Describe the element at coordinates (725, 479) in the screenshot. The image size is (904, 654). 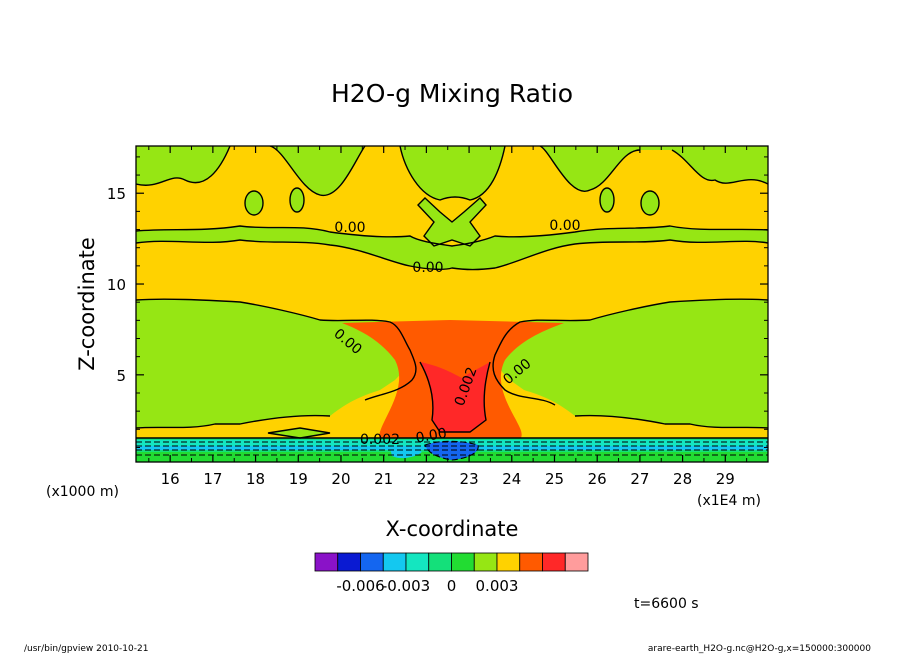
I see `x-tick-label: 29` at that location.